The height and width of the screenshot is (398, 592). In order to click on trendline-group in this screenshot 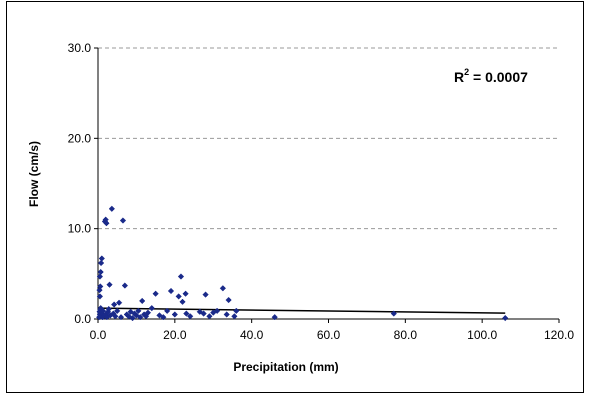, I will do `click(301, 310)`.